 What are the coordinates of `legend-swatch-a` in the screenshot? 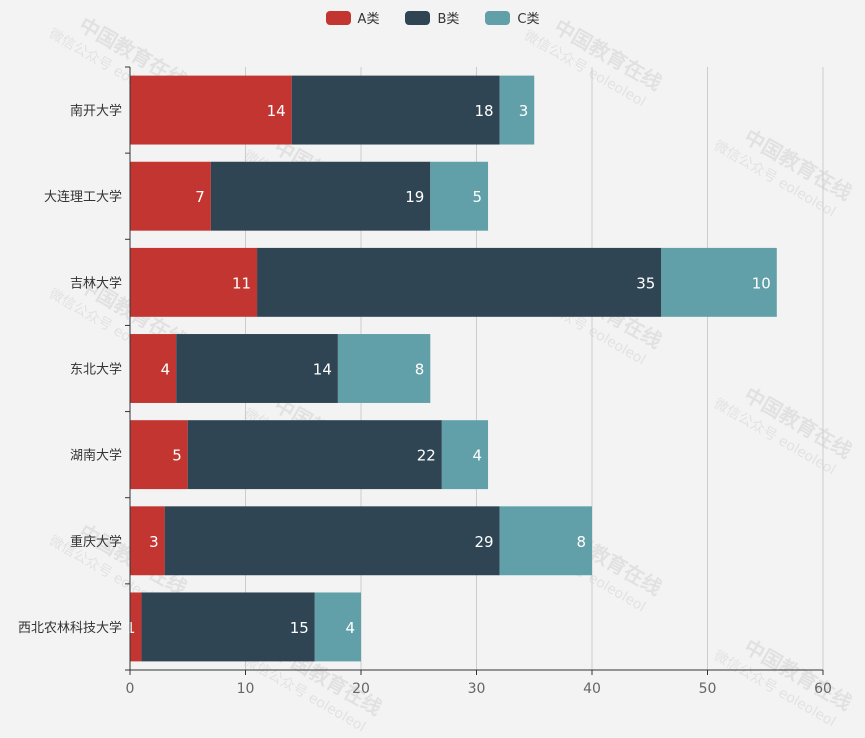 It's located at (338, 17).